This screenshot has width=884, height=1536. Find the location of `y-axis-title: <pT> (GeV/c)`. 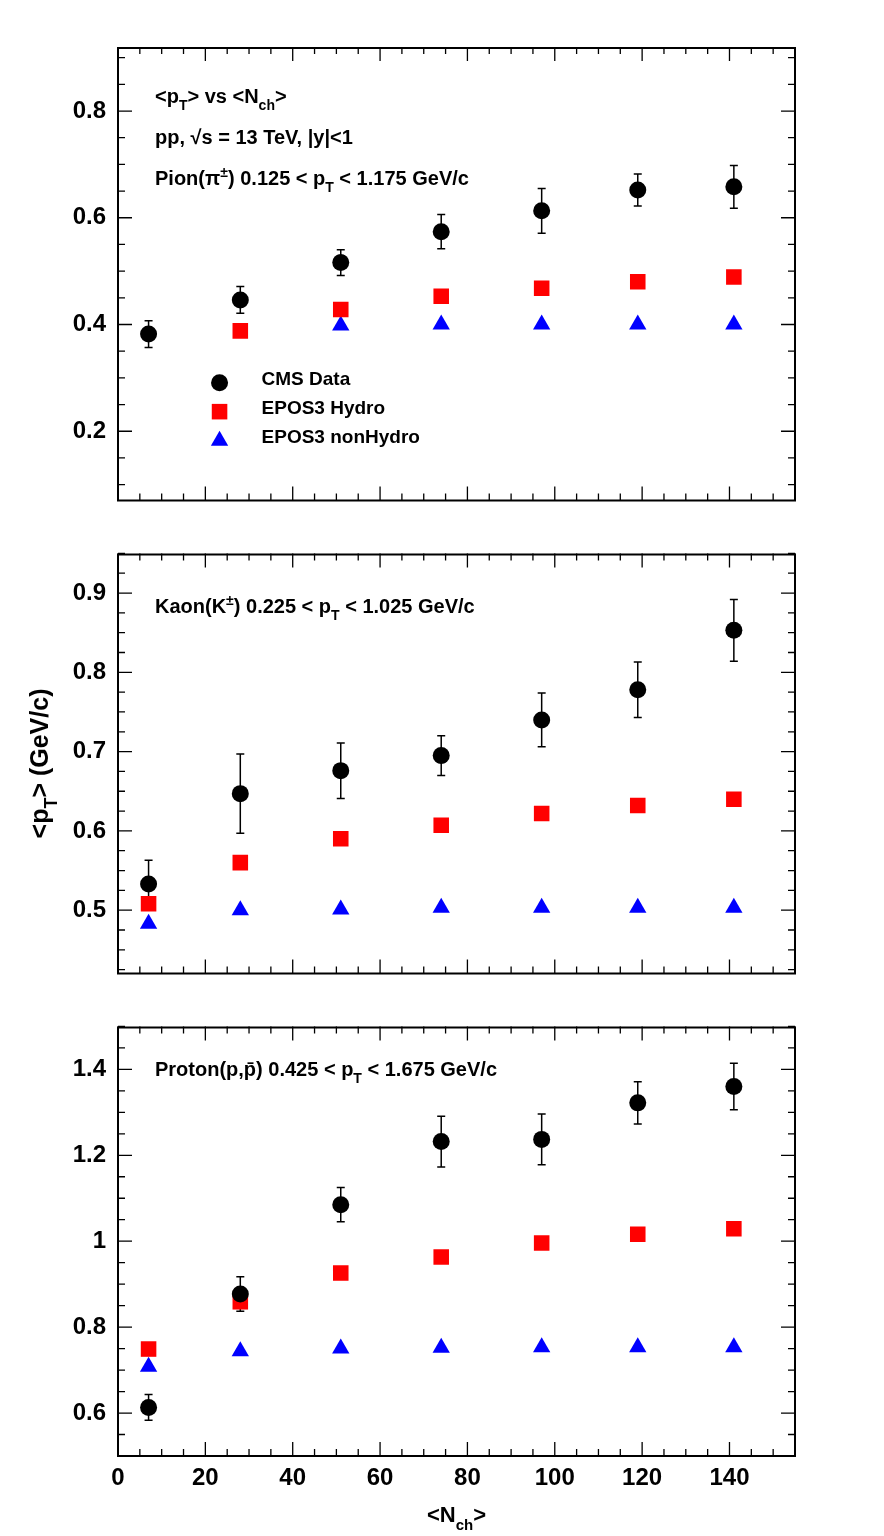

y-axis-title: <pT> (GeV/c) is located at coordinates (43, 763).